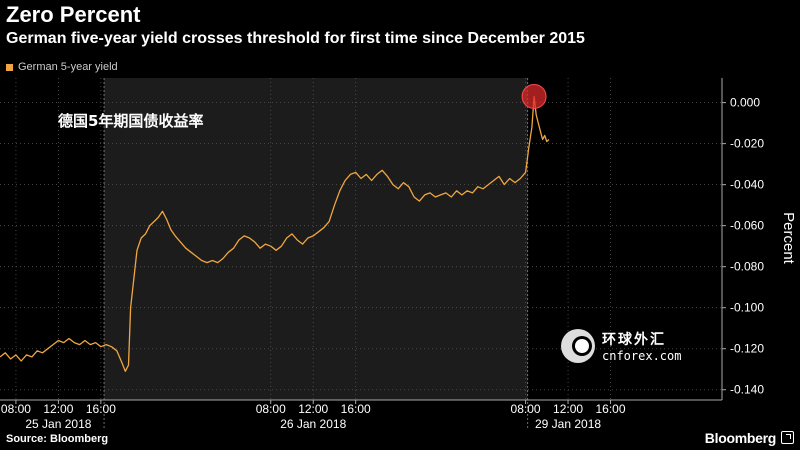 This screenshot has height=450, width=800. I want to click on y-tick-label: -0.040, so click(747, 185).